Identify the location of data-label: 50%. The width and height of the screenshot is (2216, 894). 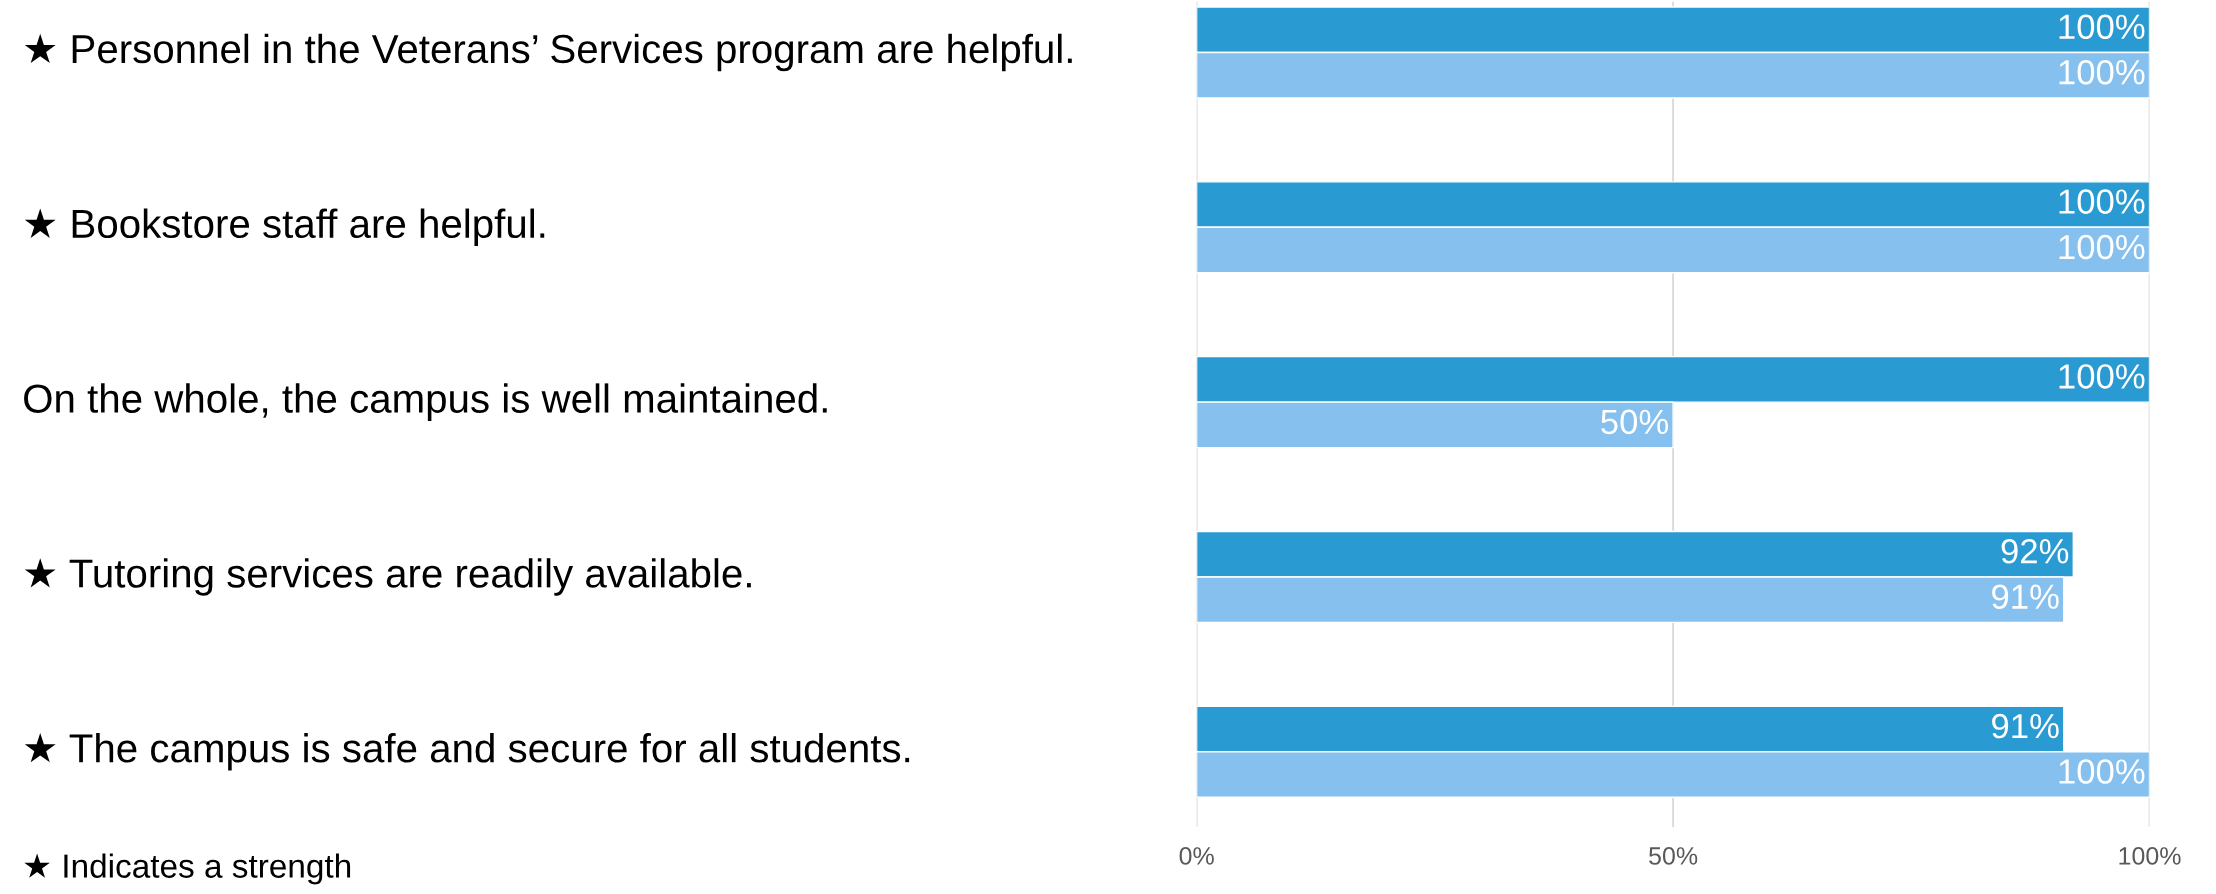
(1635, 422).